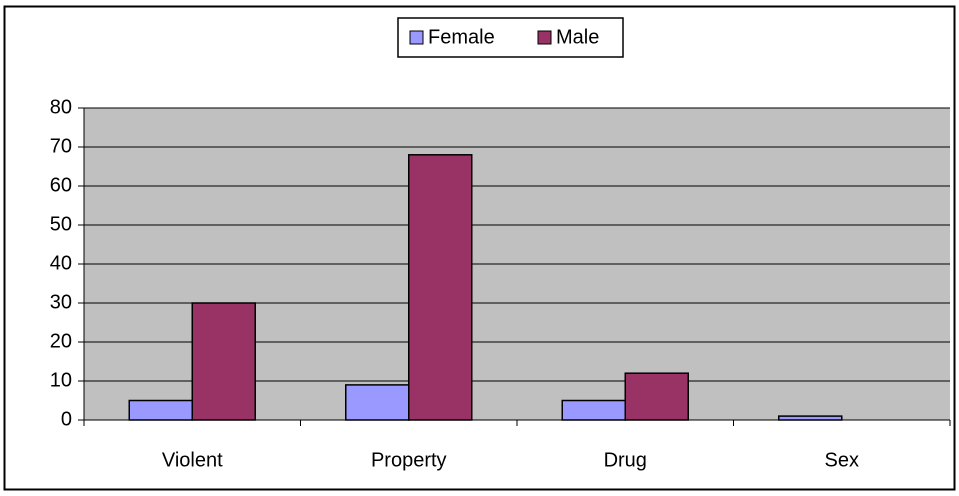  Describe the element at coordinates (192, 460) in the screenshot. I see `x-tick-label: Violent` at that location.